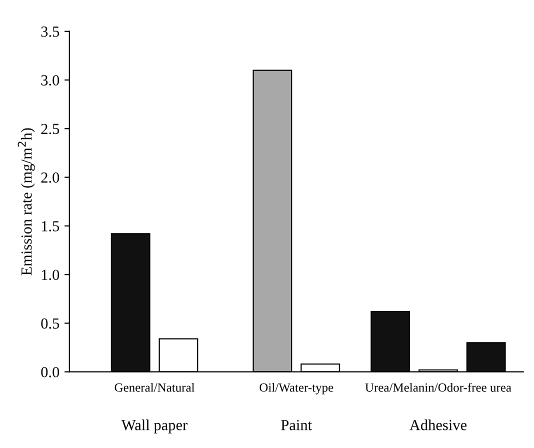  Describe the element at coordinates (51, 226) in the screenshot. I see `y-tick-label: 1.5` at that location.